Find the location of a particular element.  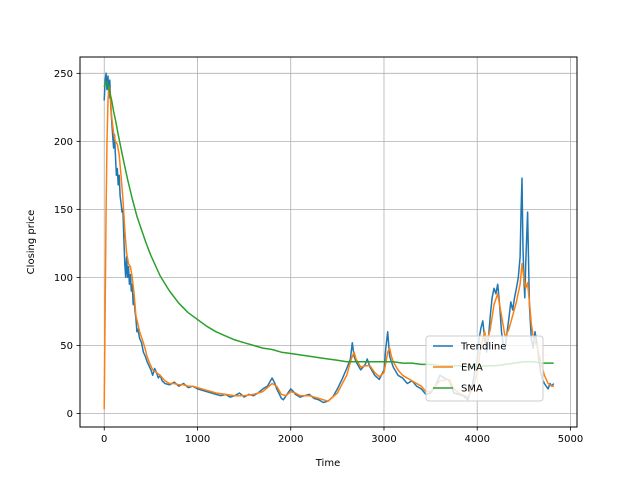

x-tick-label: 5000 is located at coordinates (570, 439).